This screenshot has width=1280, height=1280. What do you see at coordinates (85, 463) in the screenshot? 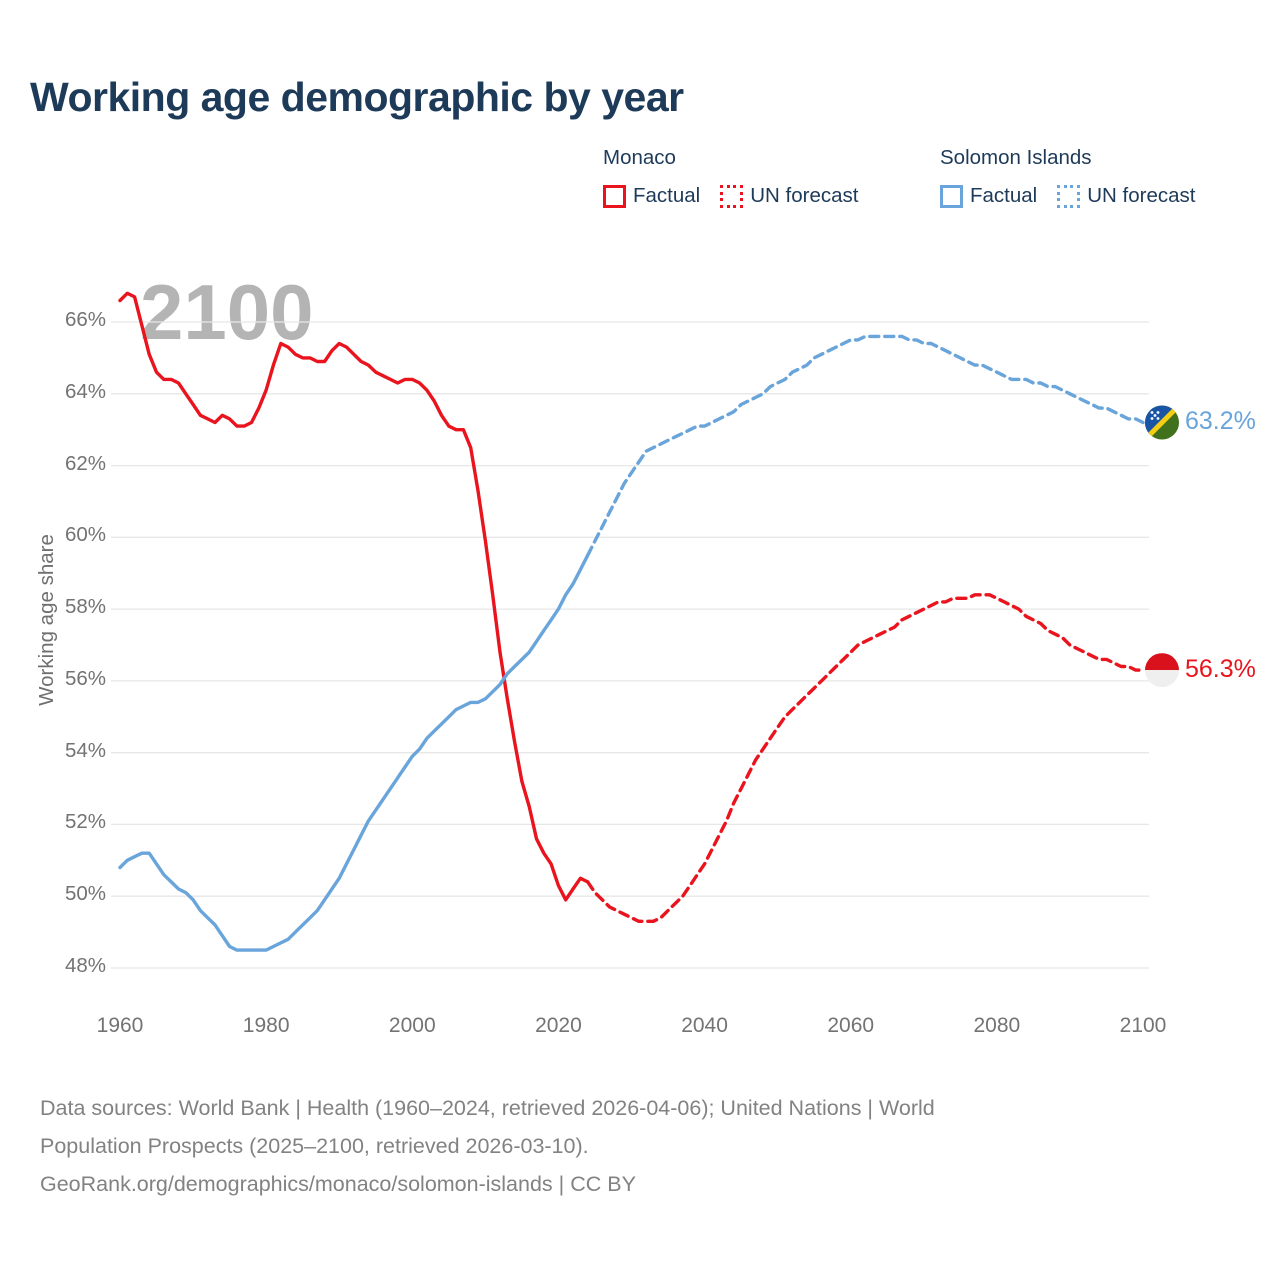
I see `y-tick-label: 62%` at bounding box center [85, 463].